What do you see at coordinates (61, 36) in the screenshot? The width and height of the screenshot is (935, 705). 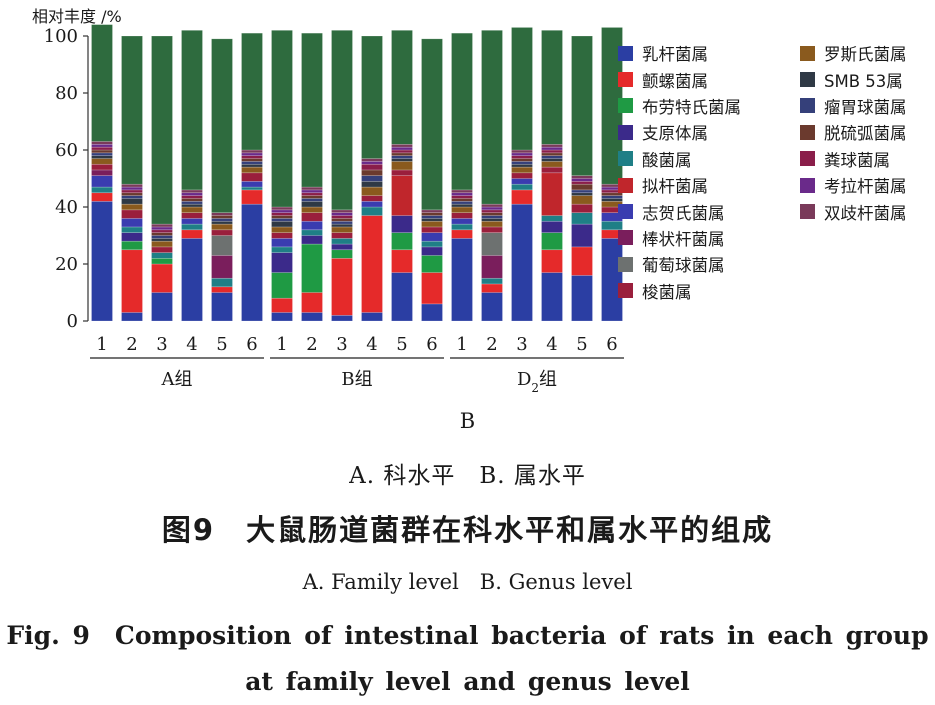 I see `y-tick-label: 100` at bounding box center [61, 36].